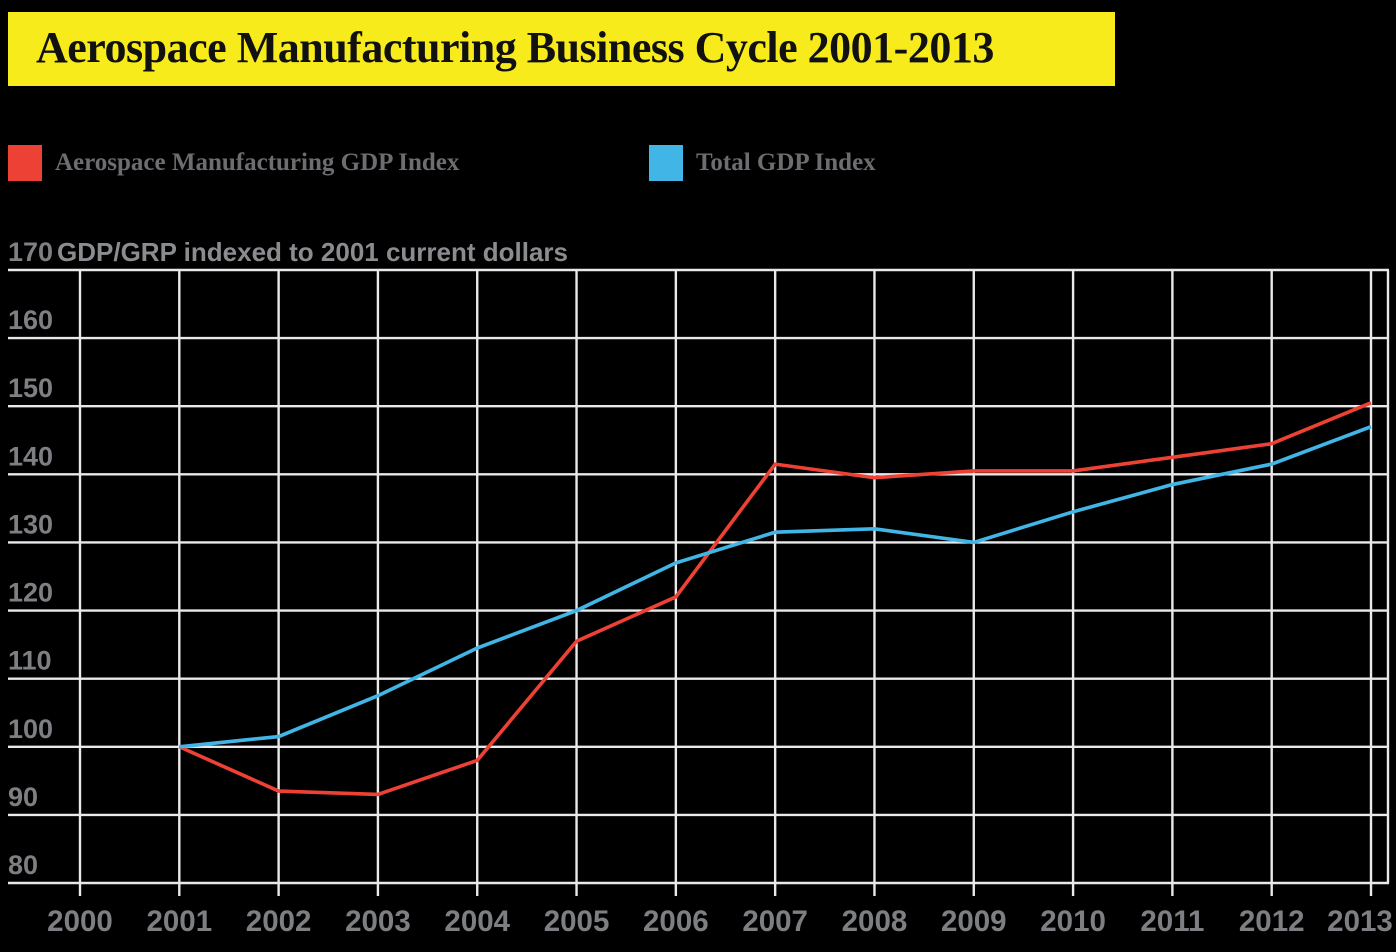  Describe the element at coordinates (179, 921) in the screenshot. I see `x-tick-label-2001: 2001` at that location.